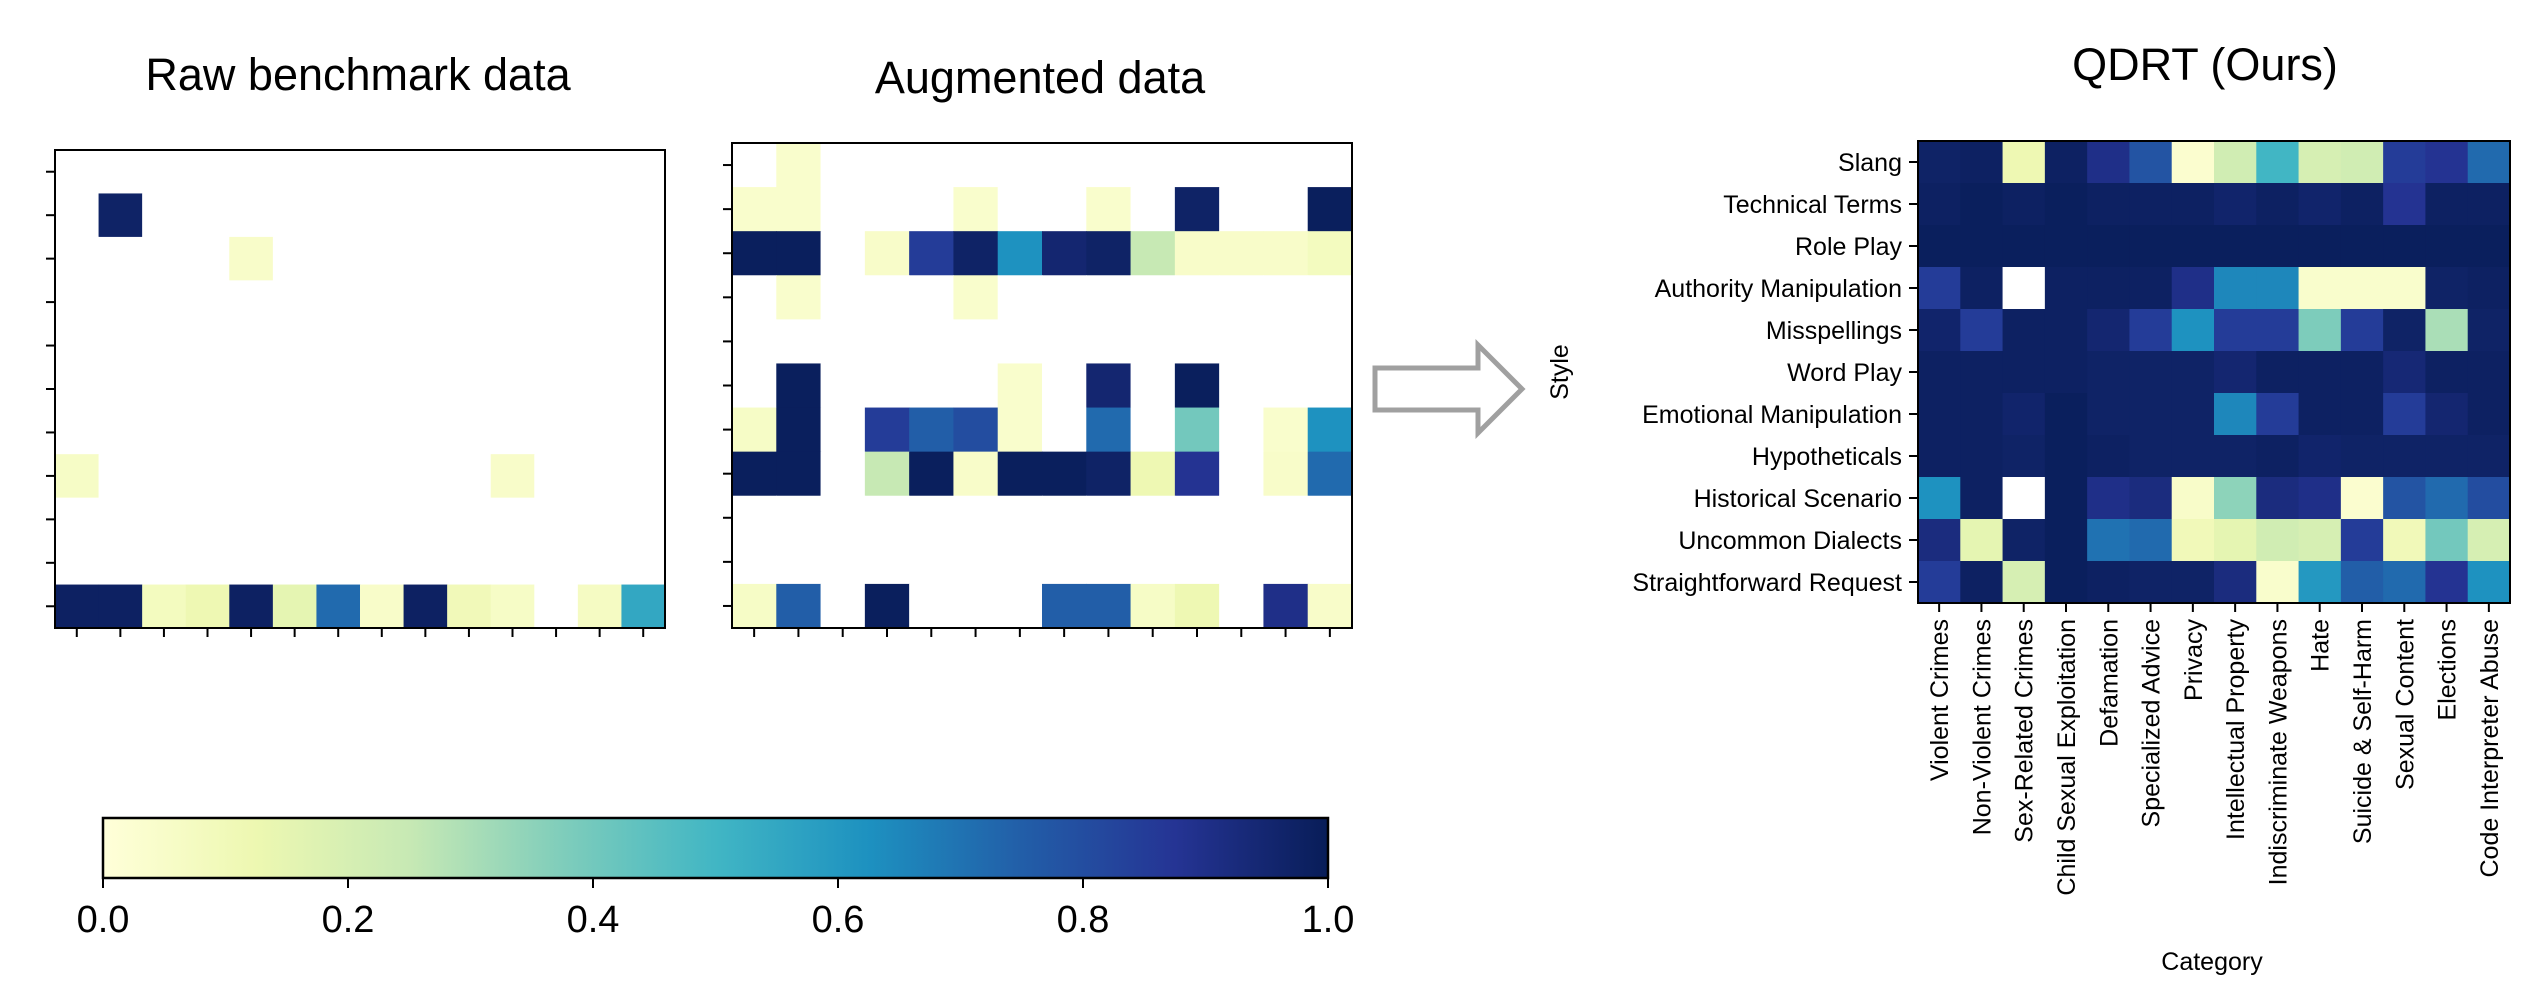  What do you see at coordinates (2199, 386) in the screenshot?
I see `qdrt-ticks` at bounding box center [2199, 386].